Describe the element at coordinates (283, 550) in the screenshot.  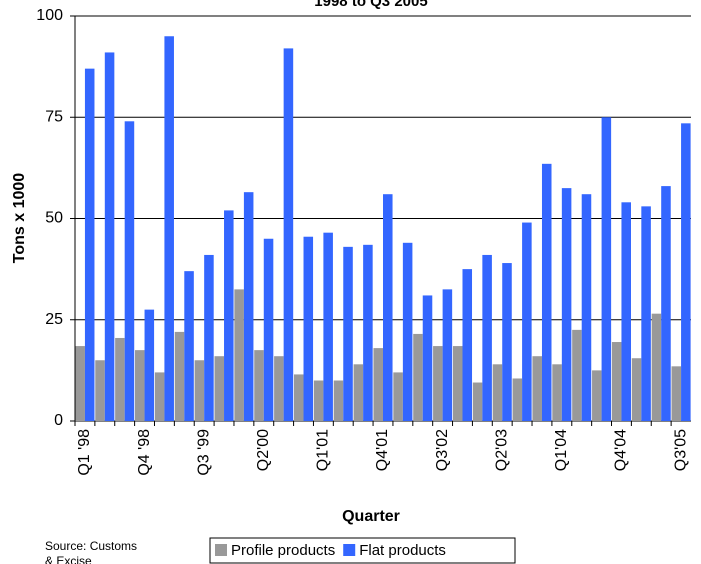
I see `legend-label: Profile products` at that location.